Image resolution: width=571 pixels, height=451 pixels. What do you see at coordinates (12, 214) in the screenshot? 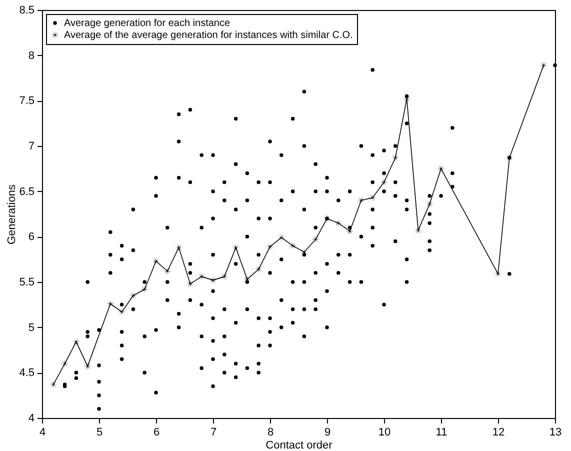
I see `y-axis-title: Generations` at bounding box center [12, 214].